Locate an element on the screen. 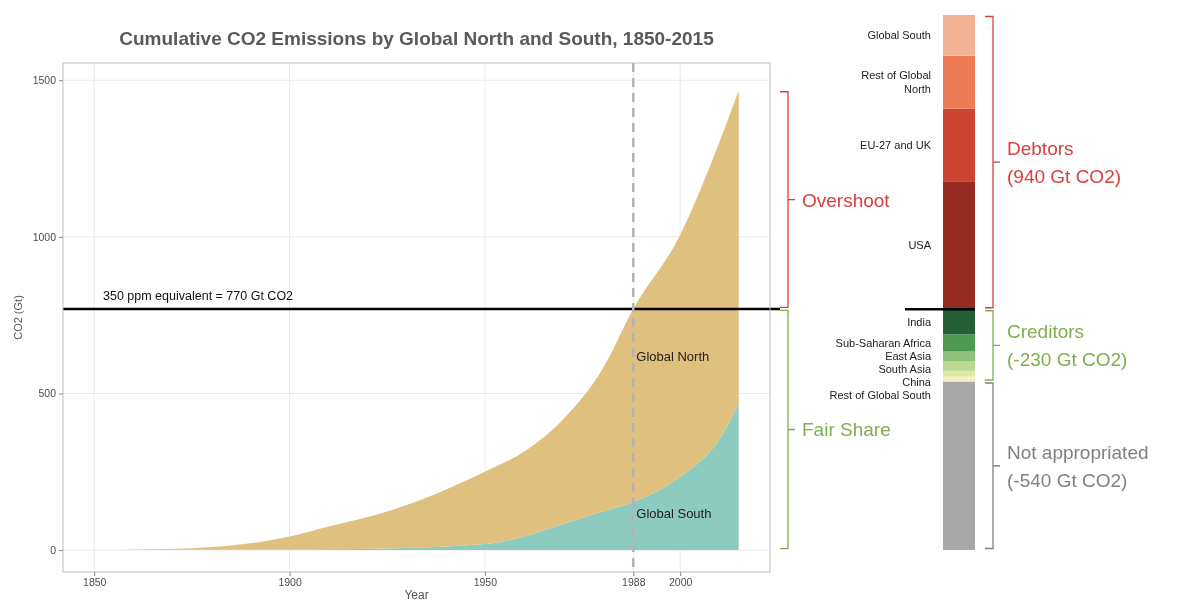 This screenshot has height=604, width=1202. series-label: EU-27 and UK is located at coordinates (896, 145).